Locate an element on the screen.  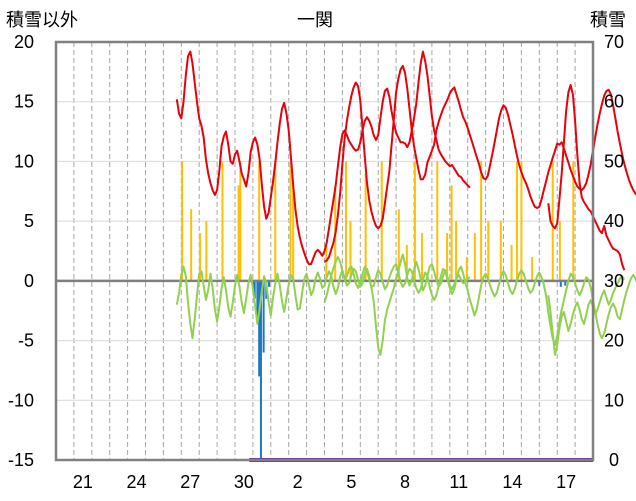
y-right-tick-label: 20 is located at coordinates (614, 341).